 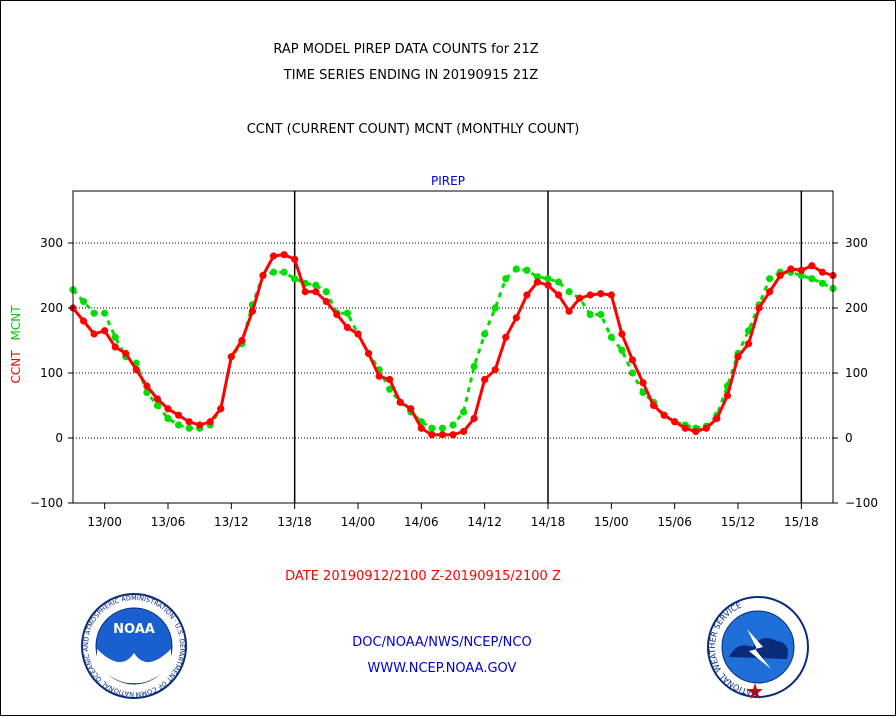 I want to click on xtick-label: 15/12, so click(x=738, y=522).